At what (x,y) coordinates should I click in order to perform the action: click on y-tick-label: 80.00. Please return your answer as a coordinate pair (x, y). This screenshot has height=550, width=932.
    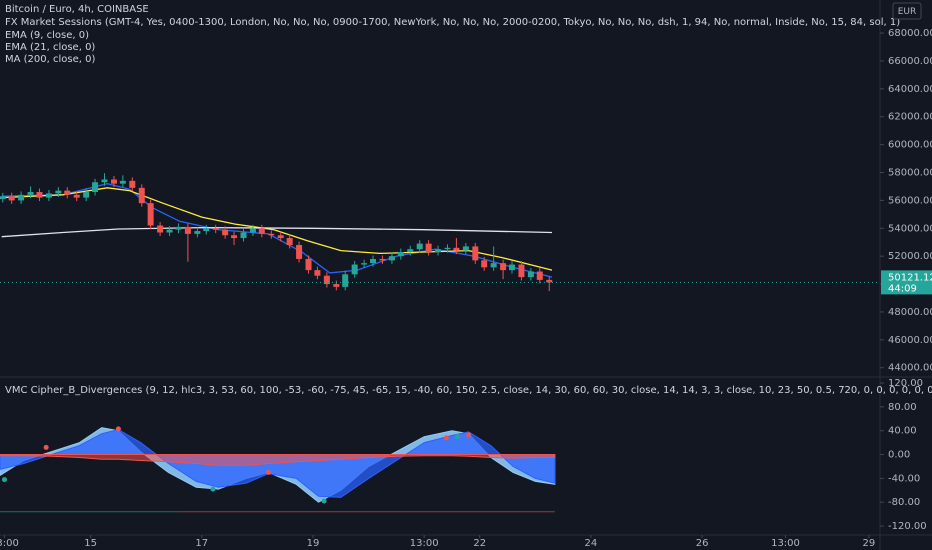
    Looking at the image, I should click on (902, 407).